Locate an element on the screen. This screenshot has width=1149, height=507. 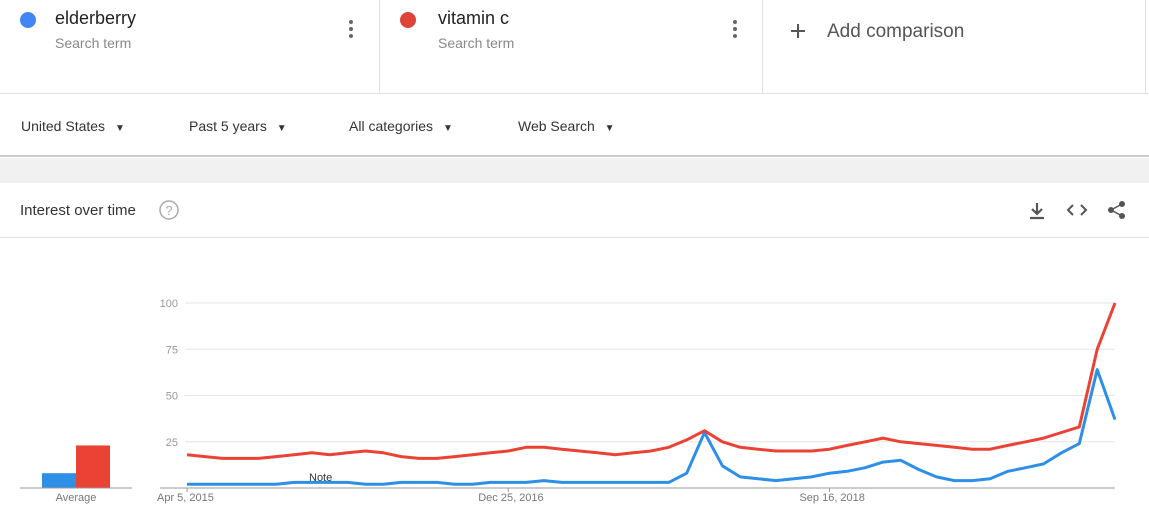
plus-icon is located at coordinates (798, 31).